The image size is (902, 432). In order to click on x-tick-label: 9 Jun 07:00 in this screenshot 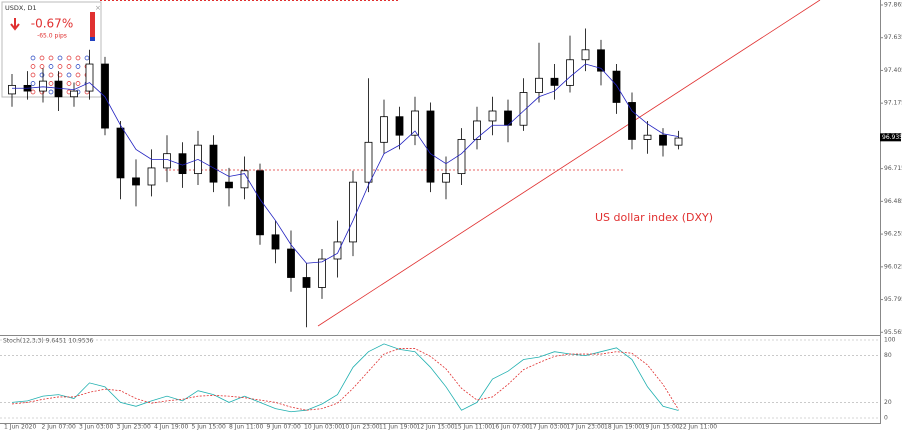, I will do `click(284, 427)`.